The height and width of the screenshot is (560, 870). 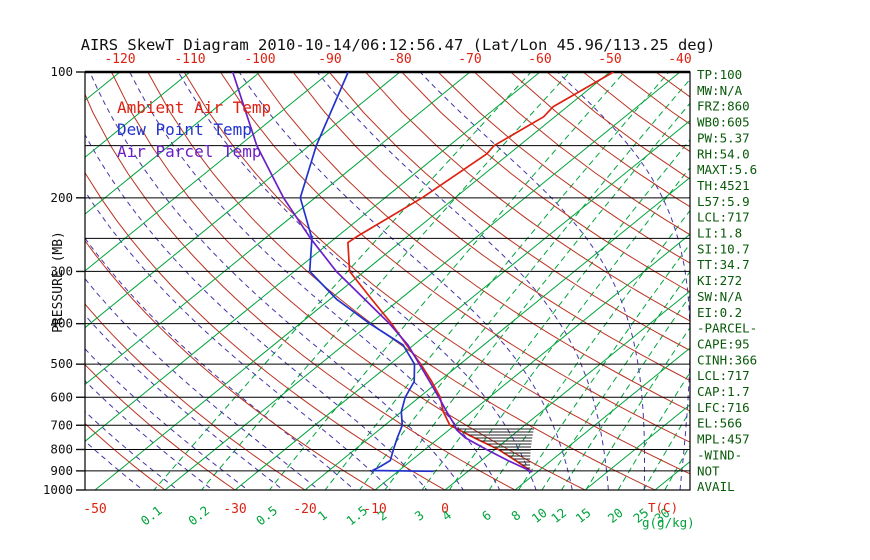 I want to click on stats-line: RH:54.0, so click(x=723, y=153).